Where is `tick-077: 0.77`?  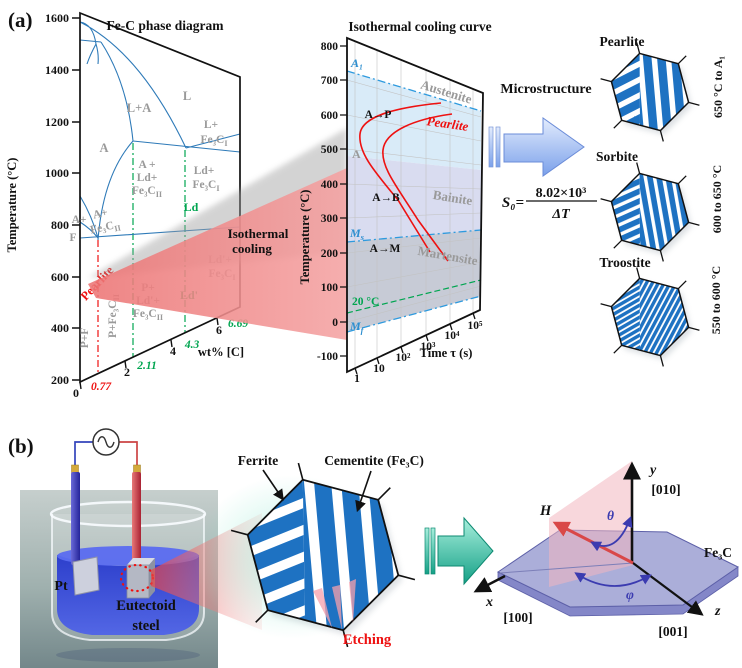 tick-077: 0.77 is located at coordinates (101, 387).